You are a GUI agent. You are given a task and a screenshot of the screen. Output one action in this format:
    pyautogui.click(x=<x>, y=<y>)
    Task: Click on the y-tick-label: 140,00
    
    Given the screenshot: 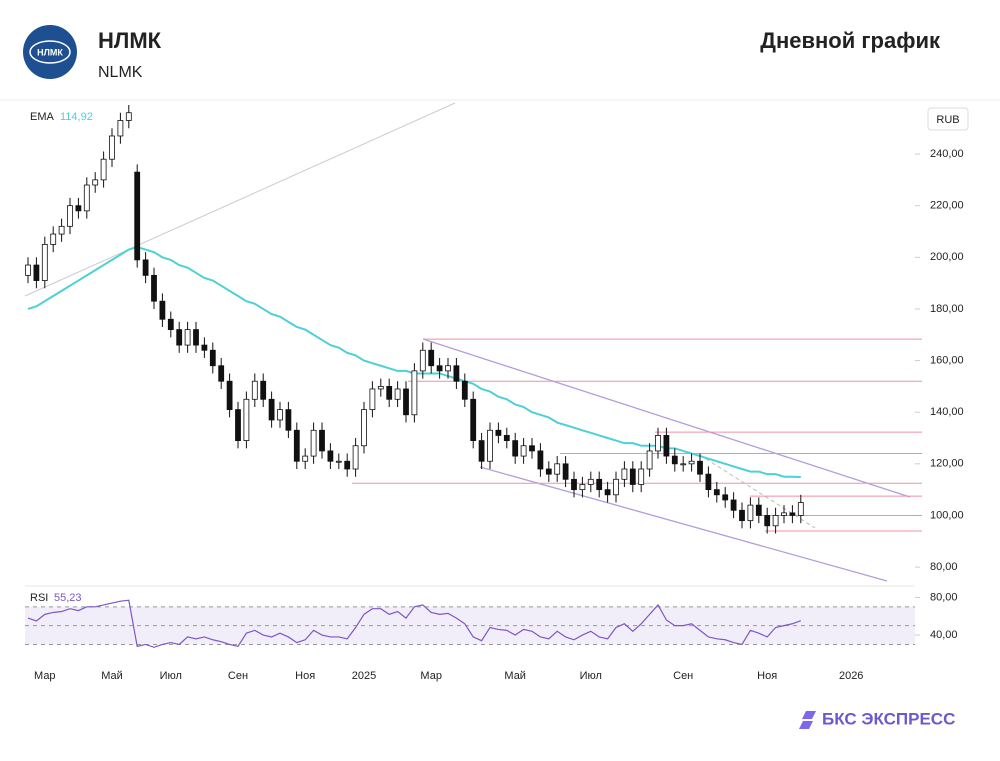 What is the action you would take?
    pyautogui.click(x=947, y=412)
    